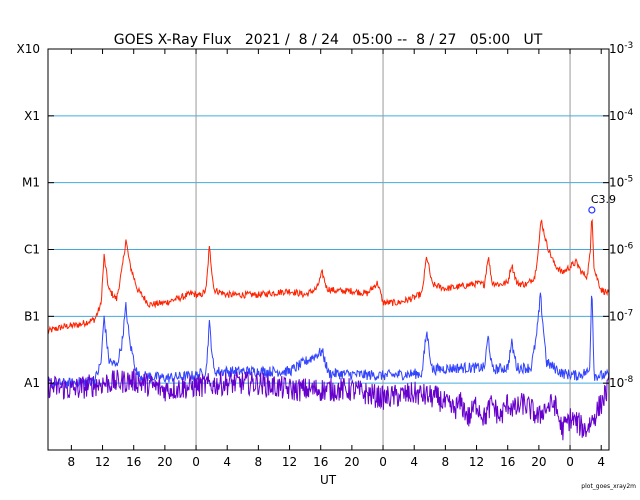 The image size is (640, 500). I want to click on peak-marker-icon, so click(592, 210).